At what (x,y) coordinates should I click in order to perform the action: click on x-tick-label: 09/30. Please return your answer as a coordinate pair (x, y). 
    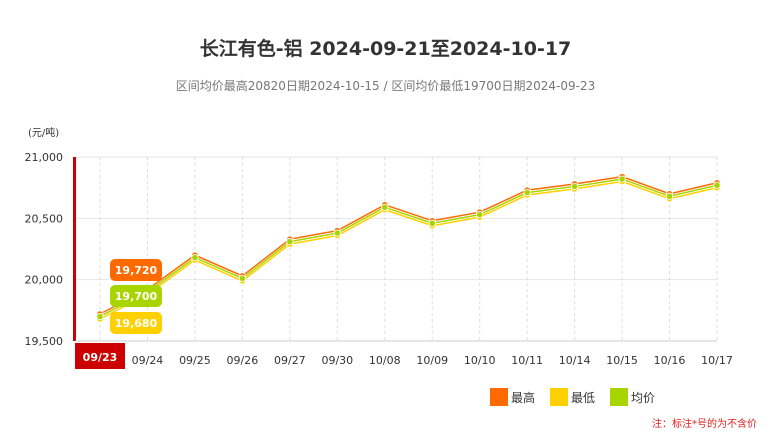
    Looking at the image, I should click on (337, 360).